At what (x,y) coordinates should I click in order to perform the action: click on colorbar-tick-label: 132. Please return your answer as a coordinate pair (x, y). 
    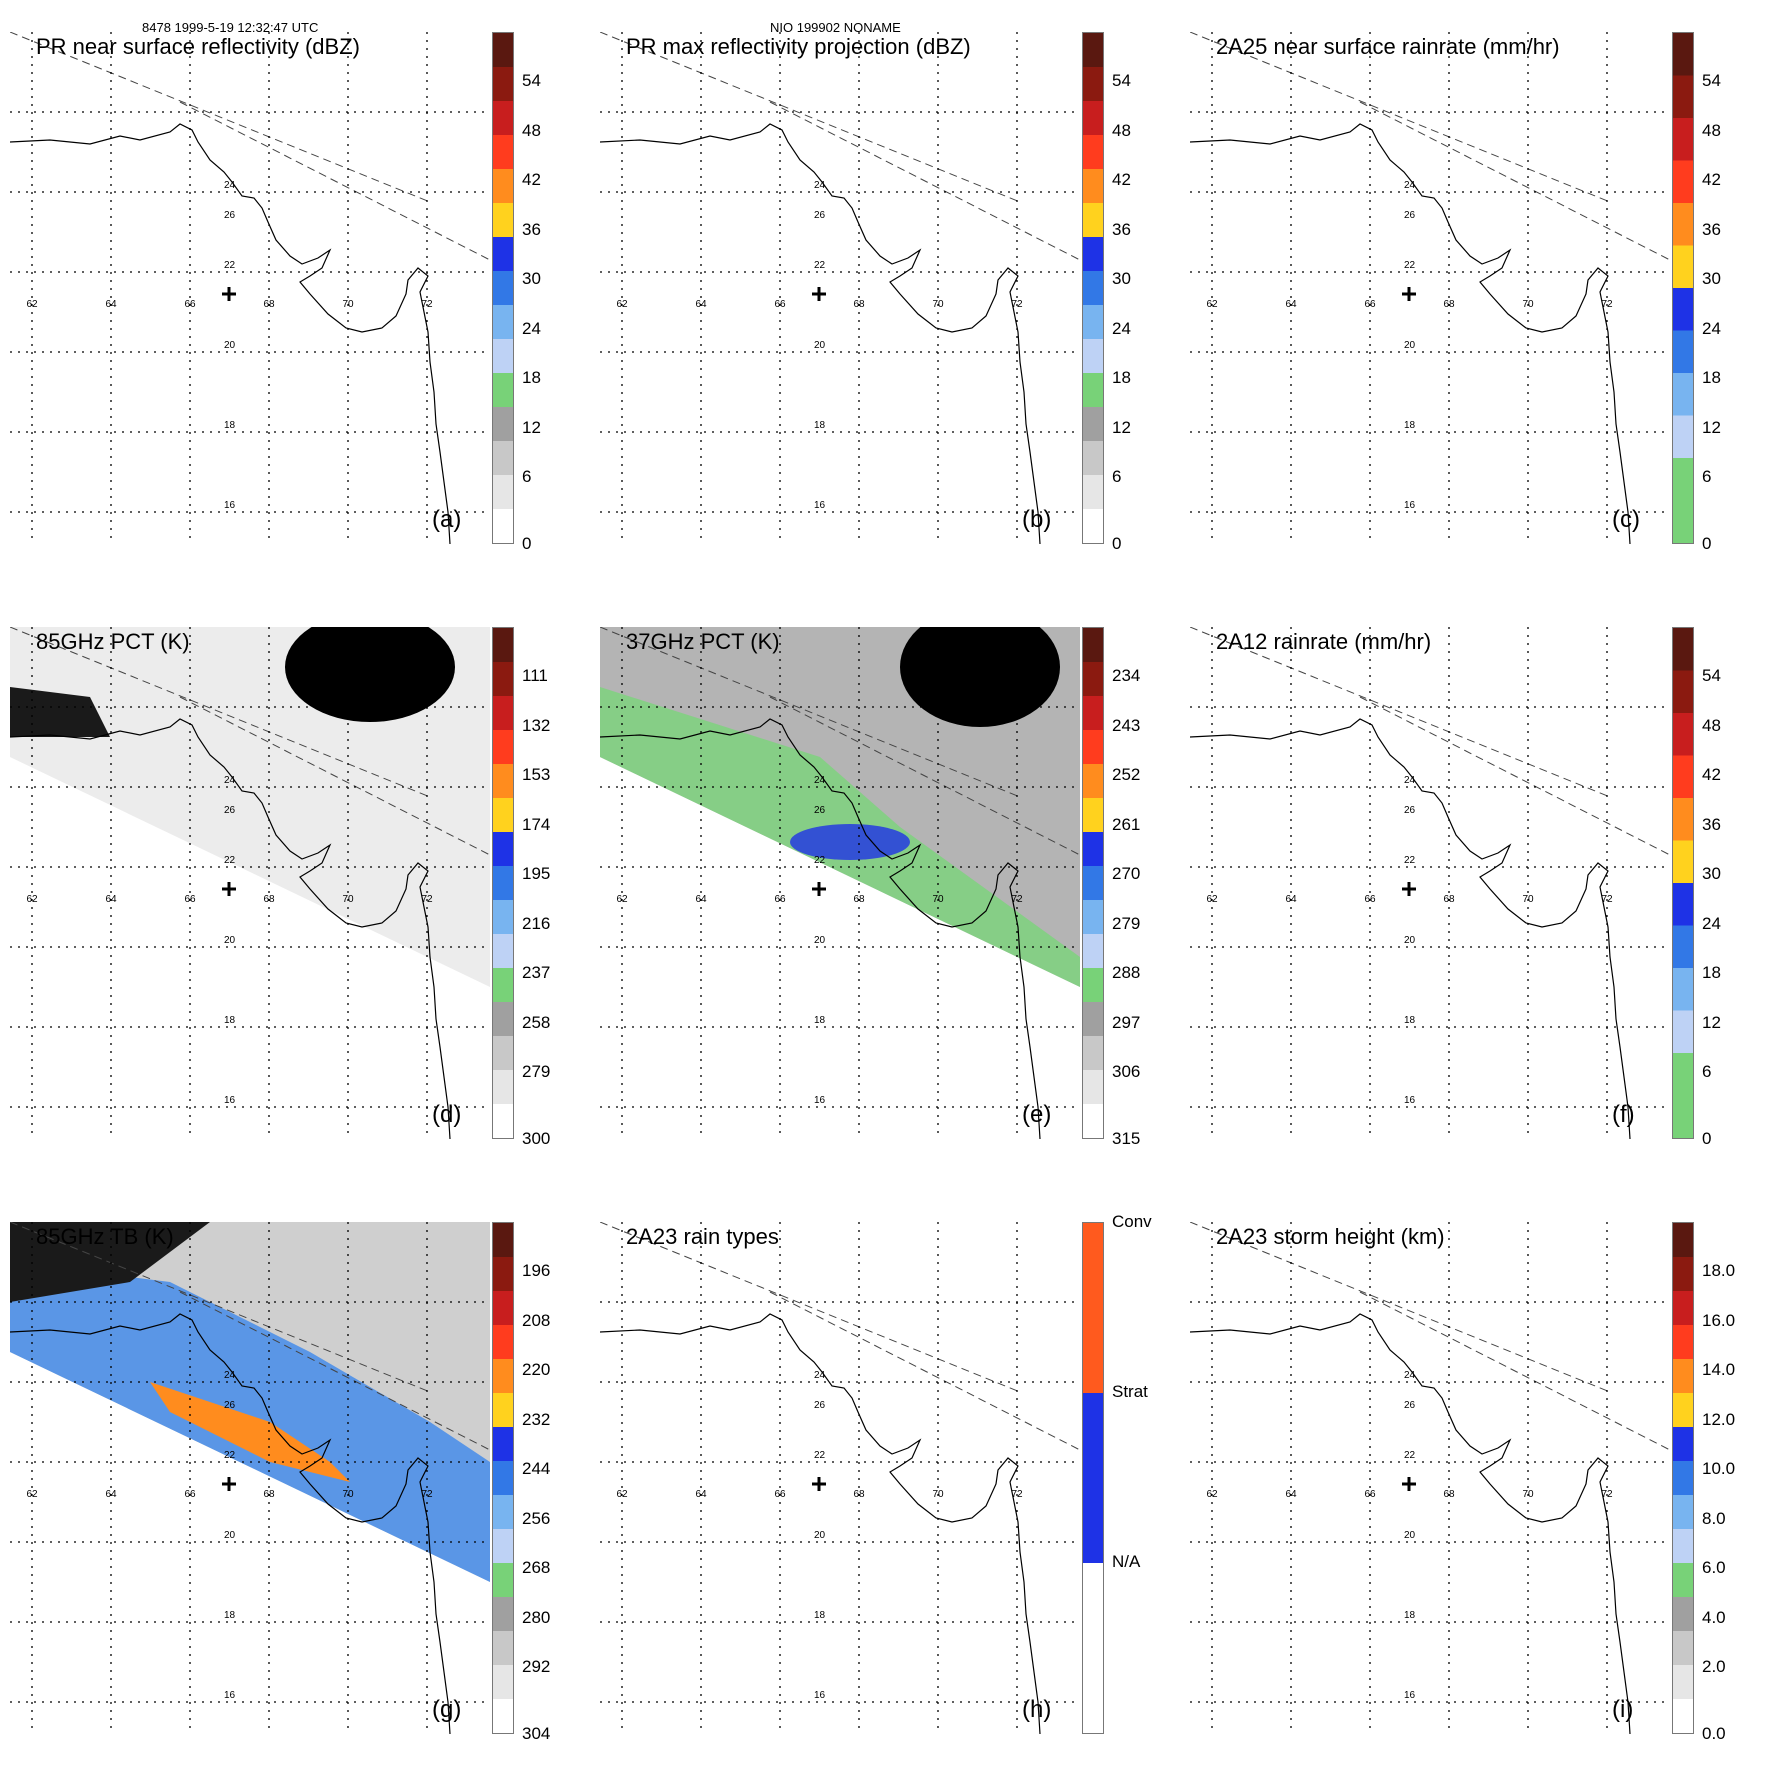
    Looking at the image, I should click on (536, 725).